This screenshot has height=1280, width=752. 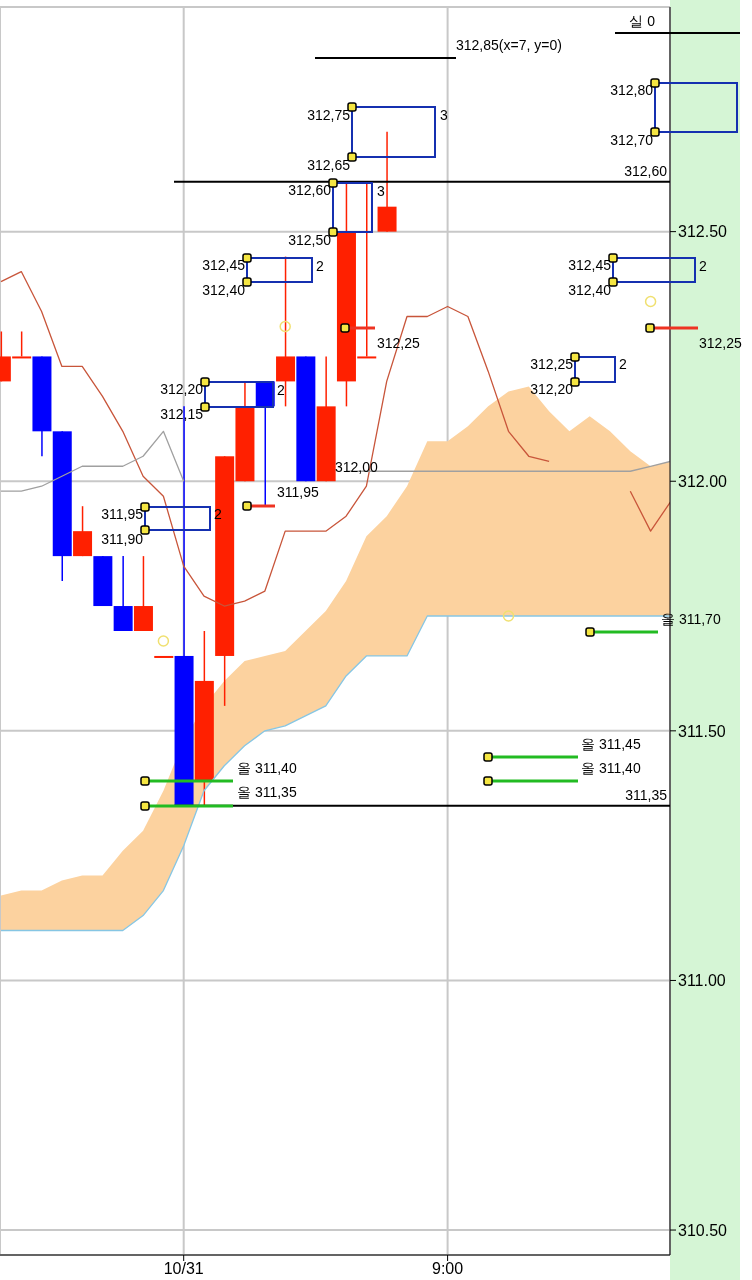 What do you see at coordinates (703, 266) in the screenshot?
I see `text: 2` at bounding box center [703, 266].